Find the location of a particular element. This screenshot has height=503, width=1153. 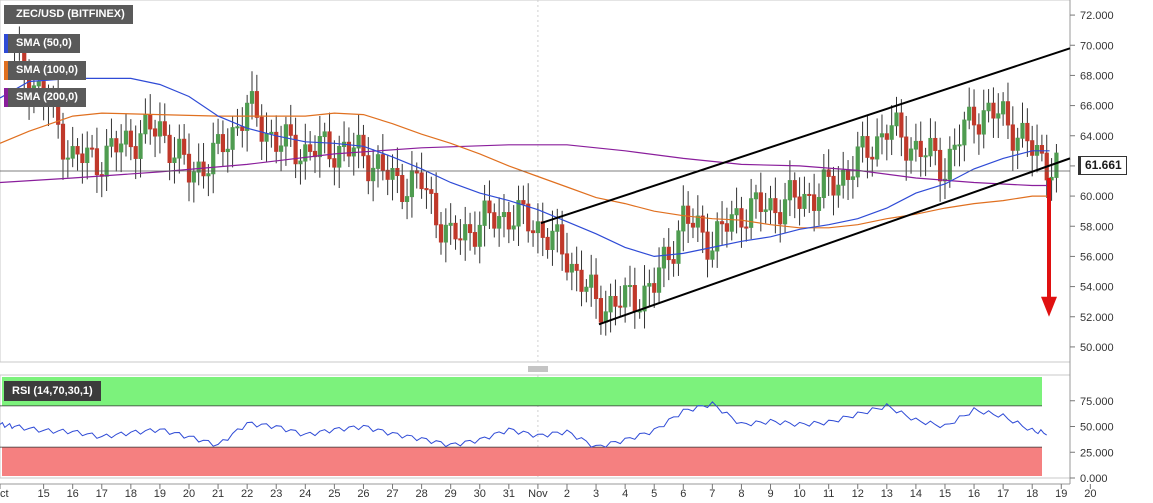

x-tick-label: 13 is located at coordinates (887, 494).